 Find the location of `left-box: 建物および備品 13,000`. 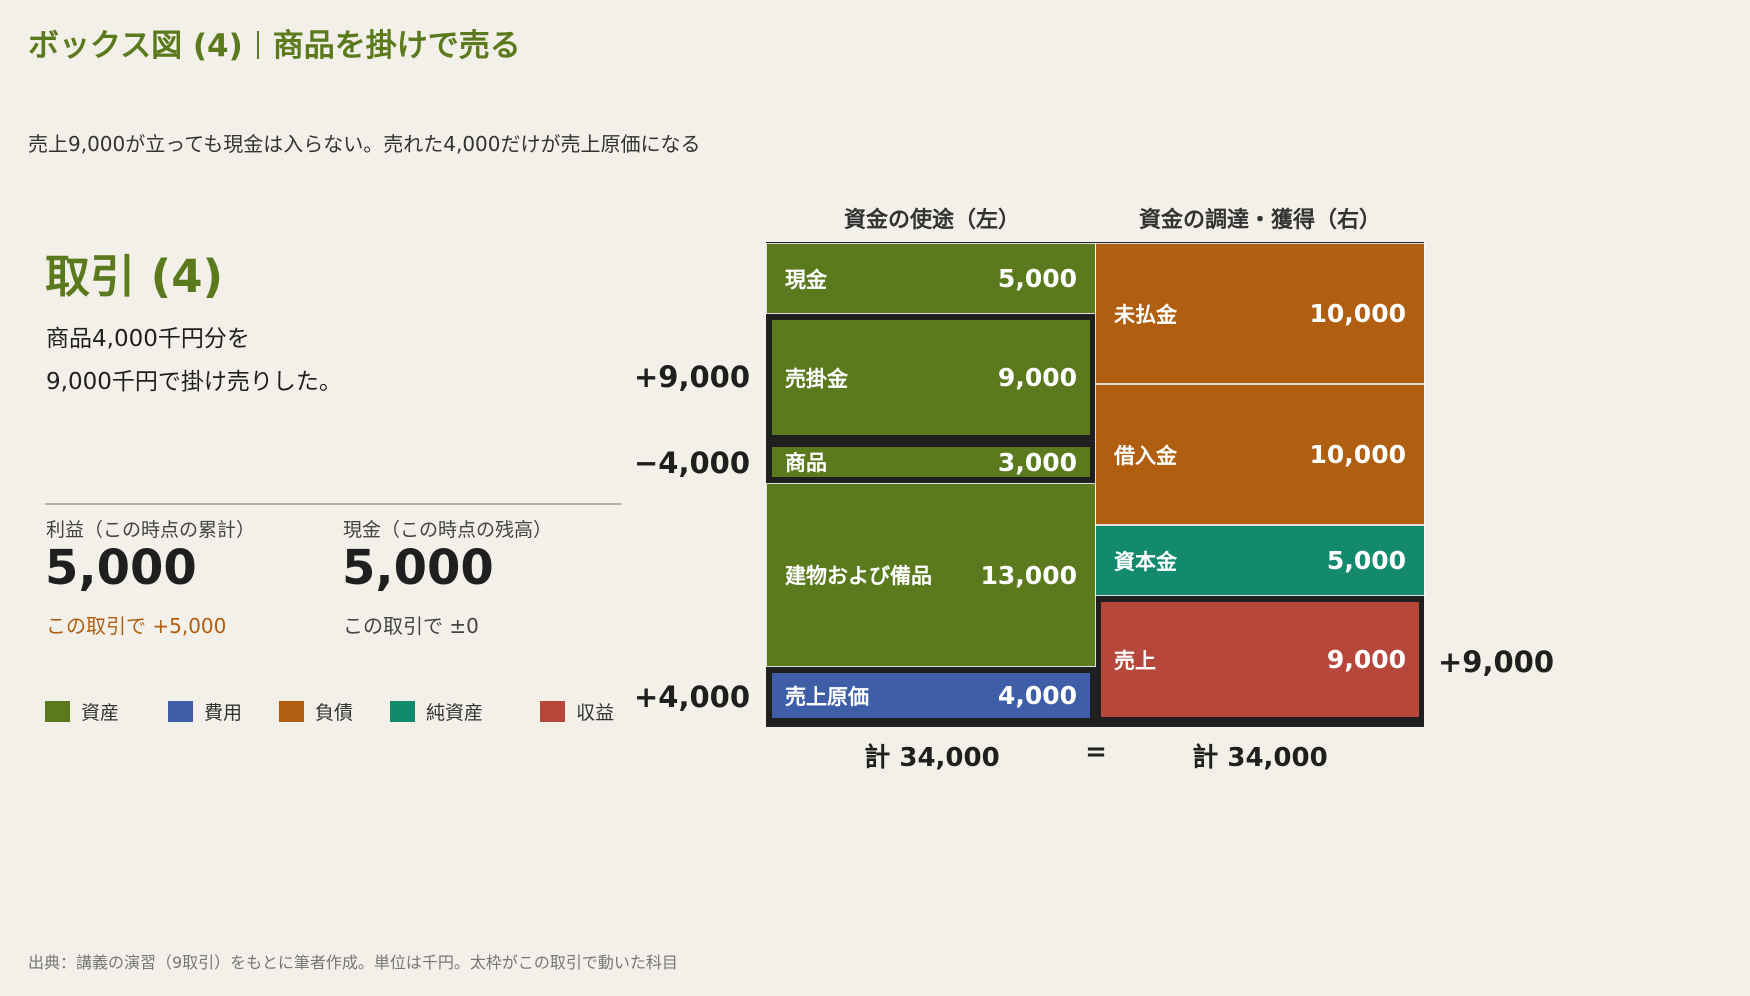

left-box: 建物および備品 13,000 is located at coordinates (931, 575).